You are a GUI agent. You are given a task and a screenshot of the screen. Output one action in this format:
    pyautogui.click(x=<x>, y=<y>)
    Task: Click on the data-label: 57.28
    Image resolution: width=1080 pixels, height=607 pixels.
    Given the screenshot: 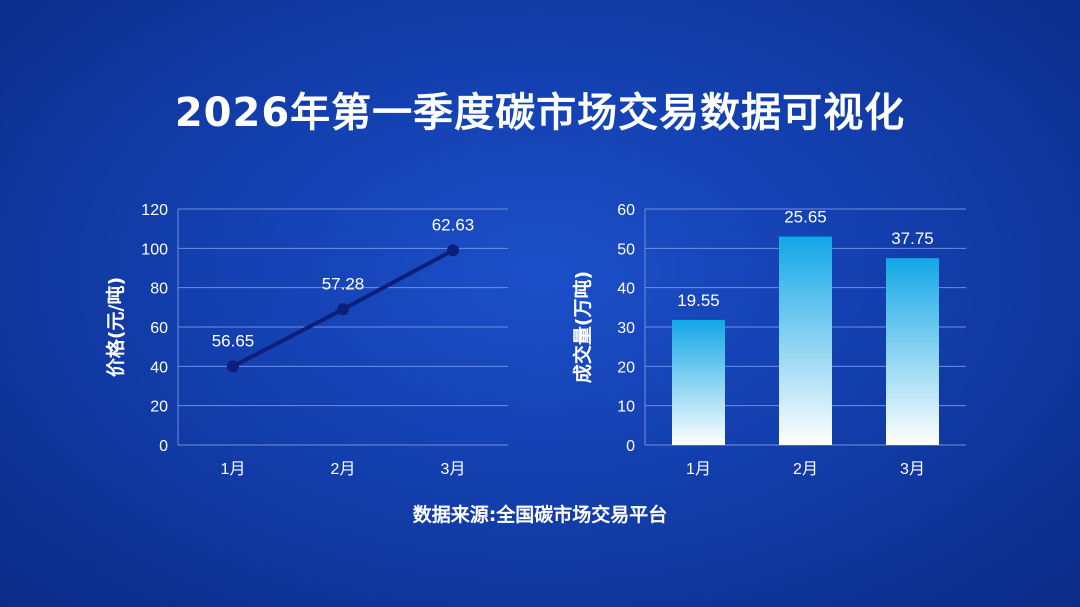 What is the action you would take?
    pyautogui.click(x=343, y=283)
    